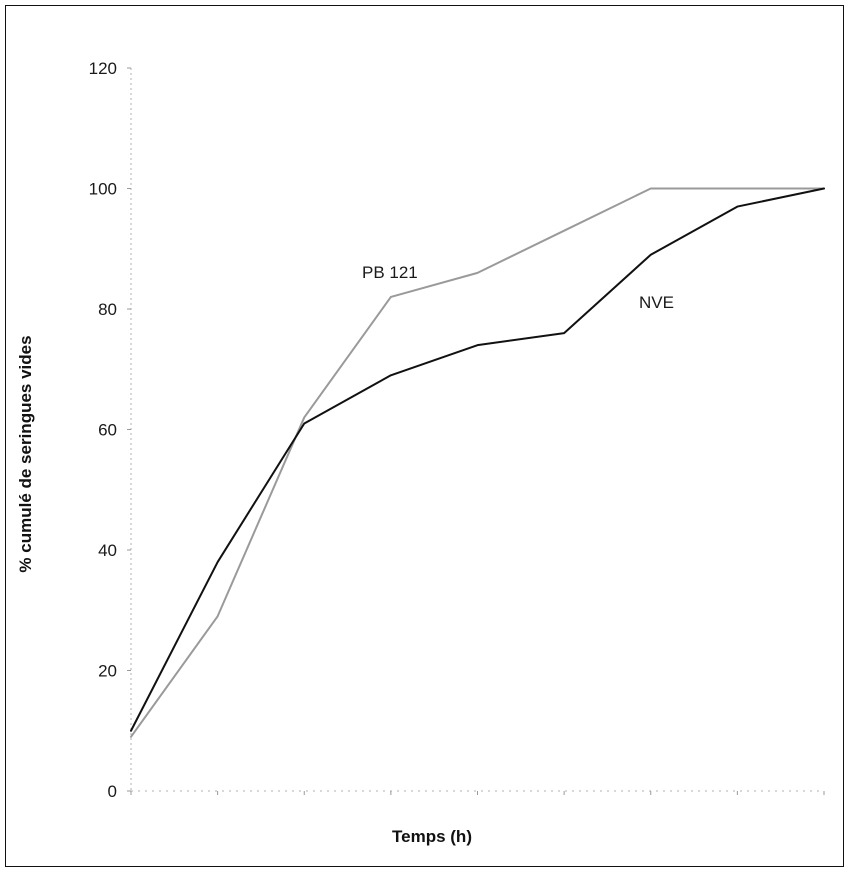  What do you see at coordinates (390, 272) in the screenshot?
I see `annotation-pb121: PB 121` at bounding box center [390, 272].